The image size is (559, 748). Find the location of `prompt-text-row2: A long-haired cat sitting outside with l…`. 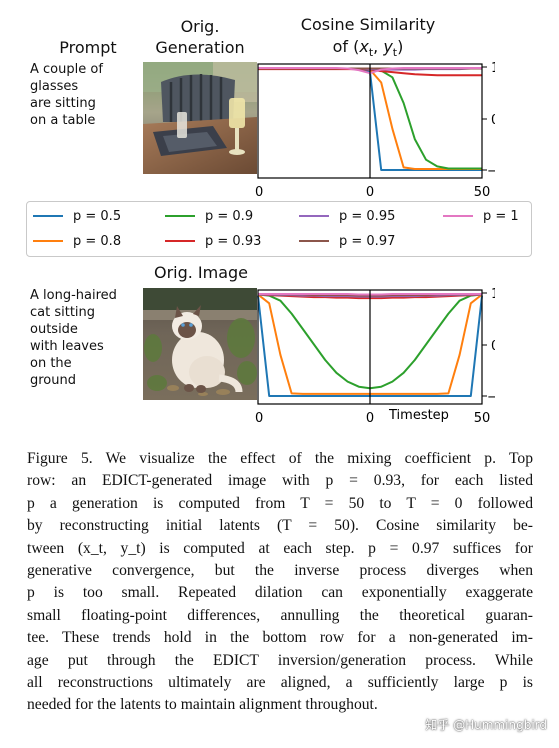

prompt-text-row2: A long-haired cat sitting outside with l… is located at coordinates (85, 338).